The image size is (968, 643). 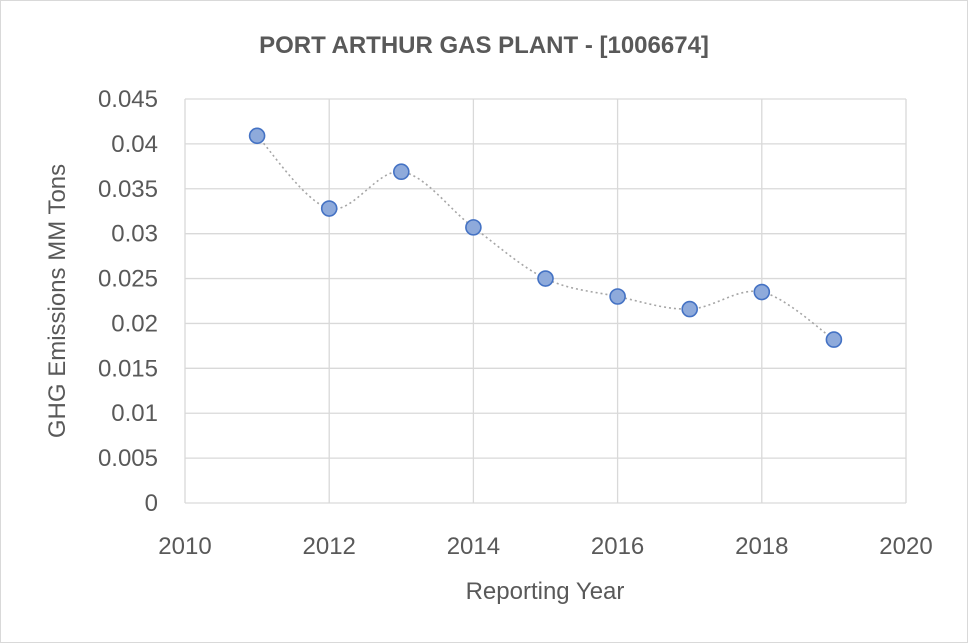 I want to click on y-tick-label: 0.04, so click(x=134, y=144).